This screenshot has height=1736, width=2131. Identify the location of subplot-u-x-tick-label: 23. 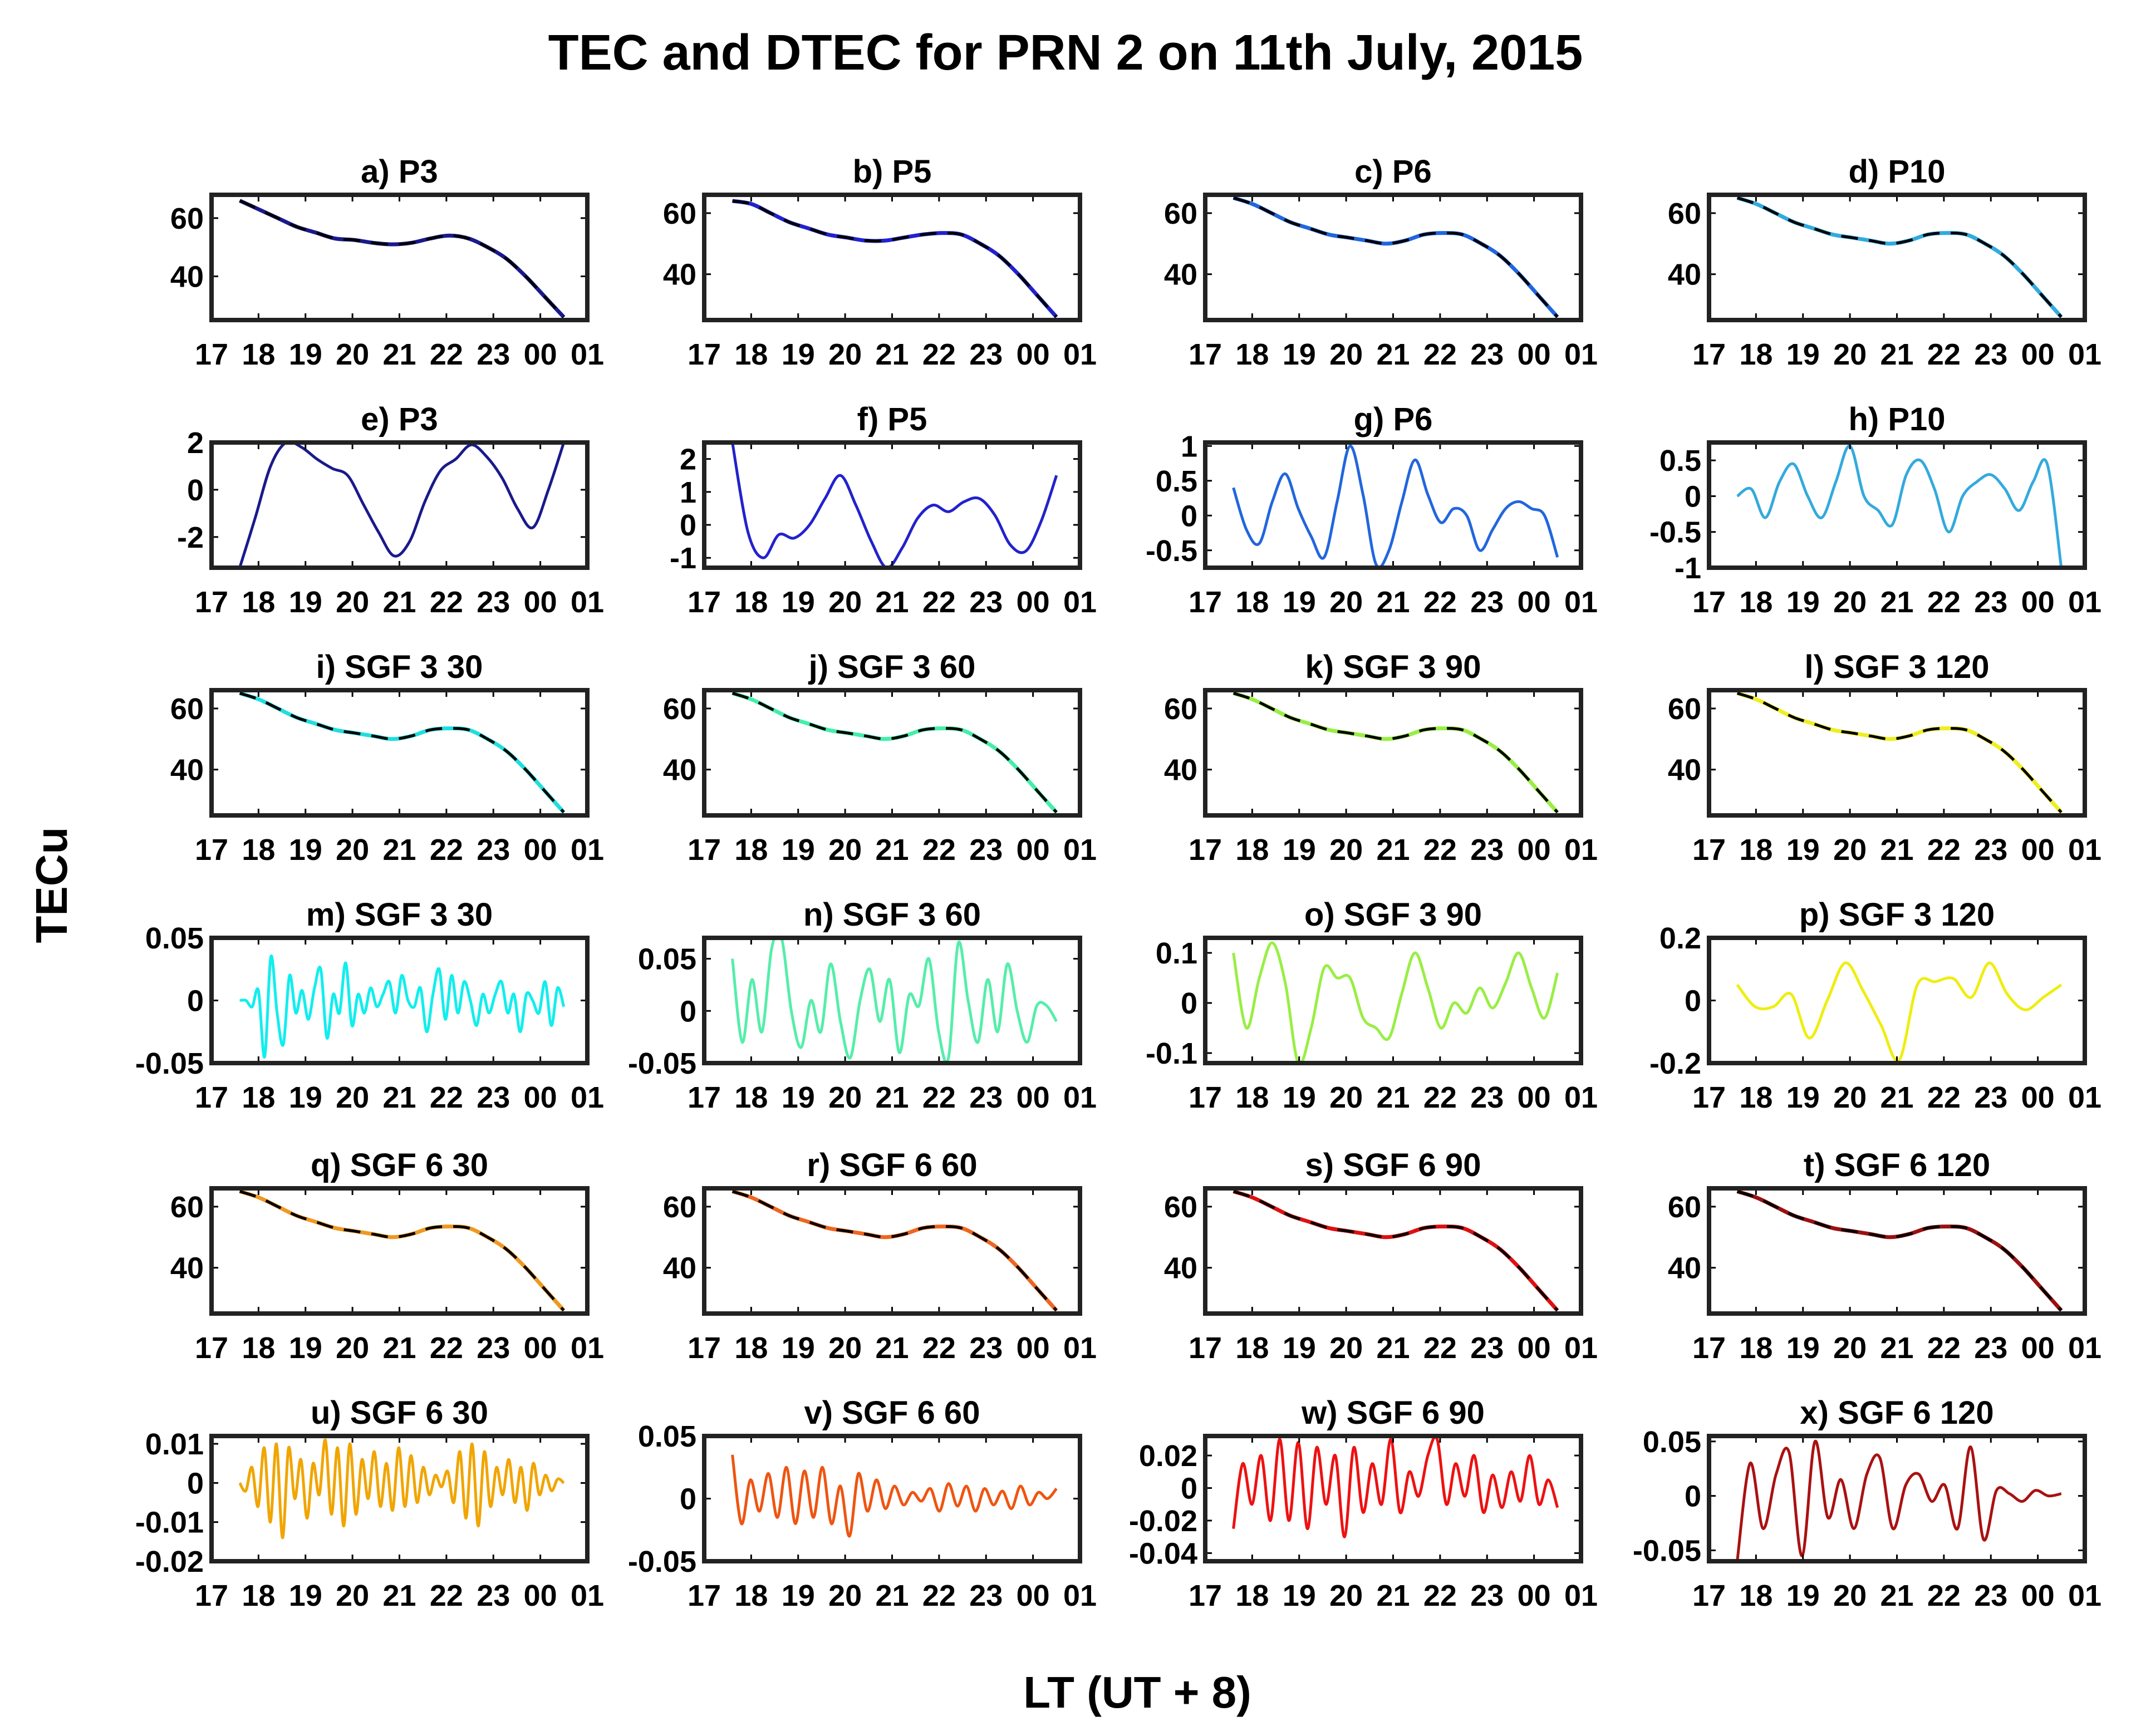
(493, 1595).